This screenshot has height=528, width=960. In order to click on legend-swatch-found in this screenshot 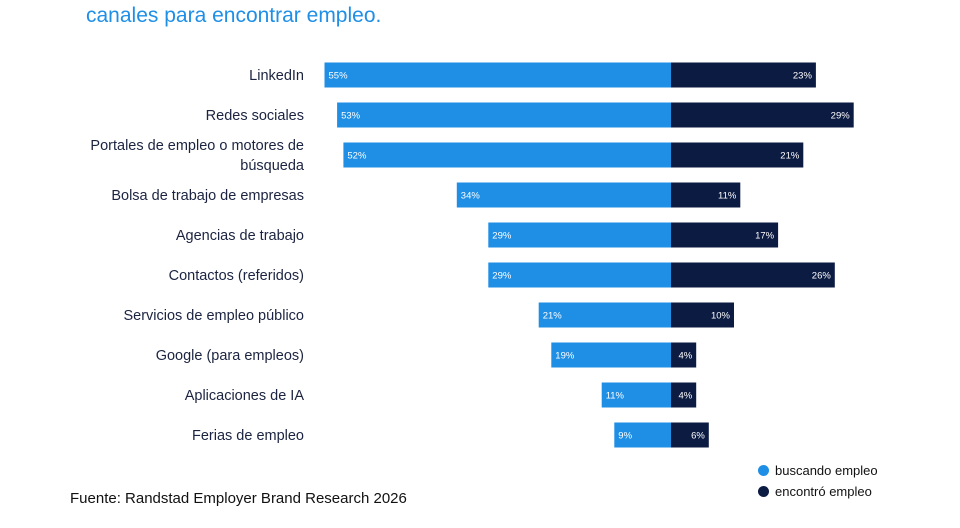, I will do `click(763, 491)`.